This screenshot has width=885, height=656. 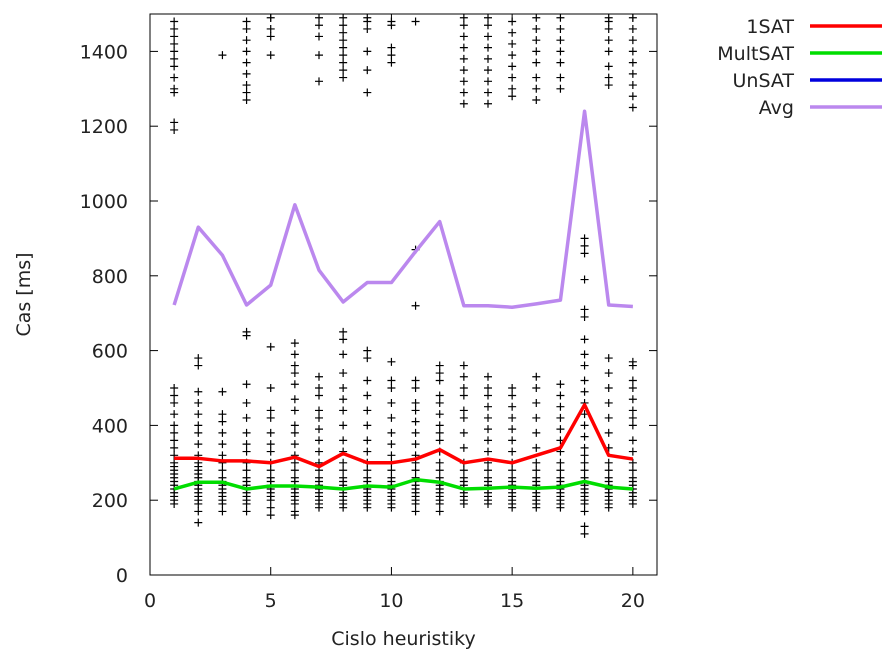 I want to click on legend: 1SAT MultSAT UnSAT Avg, so click(x=799, y=67).